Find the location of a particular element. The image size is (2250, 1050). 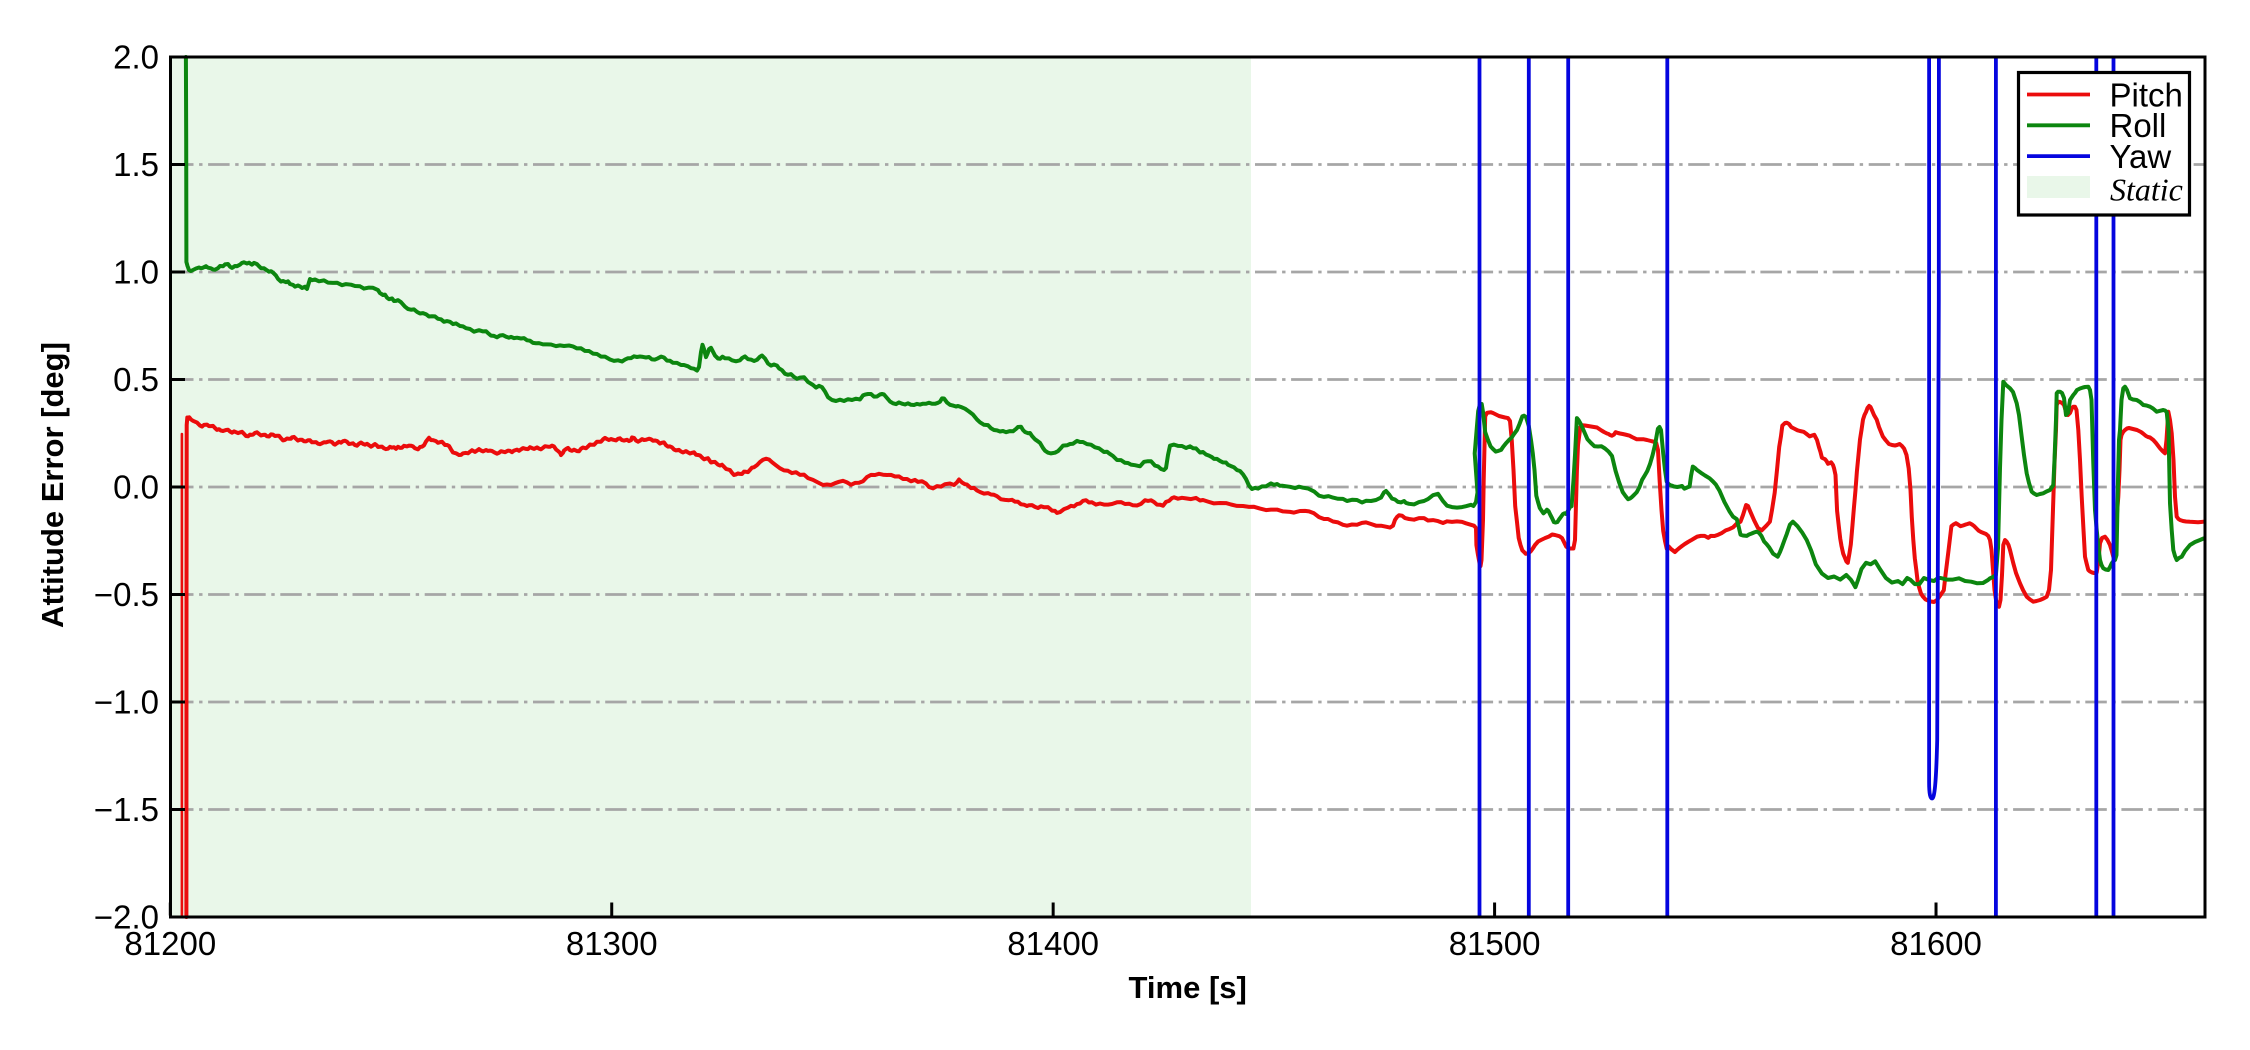

svg-text: Static is located at coordinates (2146, 190).